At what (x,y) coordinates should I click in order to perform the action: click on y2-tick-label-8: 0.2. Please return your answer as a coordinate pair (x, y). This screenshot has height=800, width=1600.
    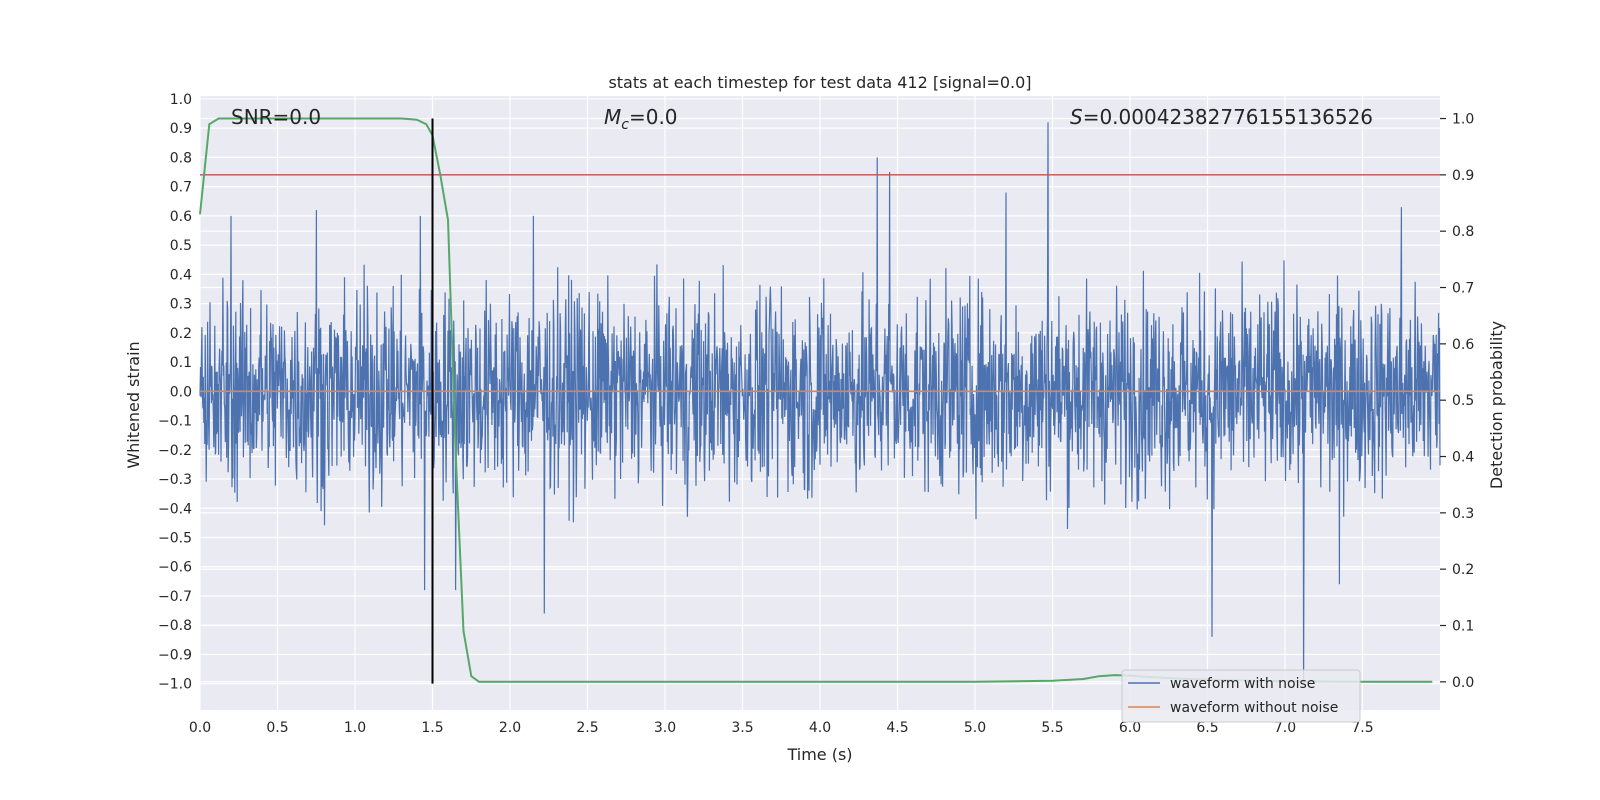
    Looking at the image, I should click on (1463, 570).